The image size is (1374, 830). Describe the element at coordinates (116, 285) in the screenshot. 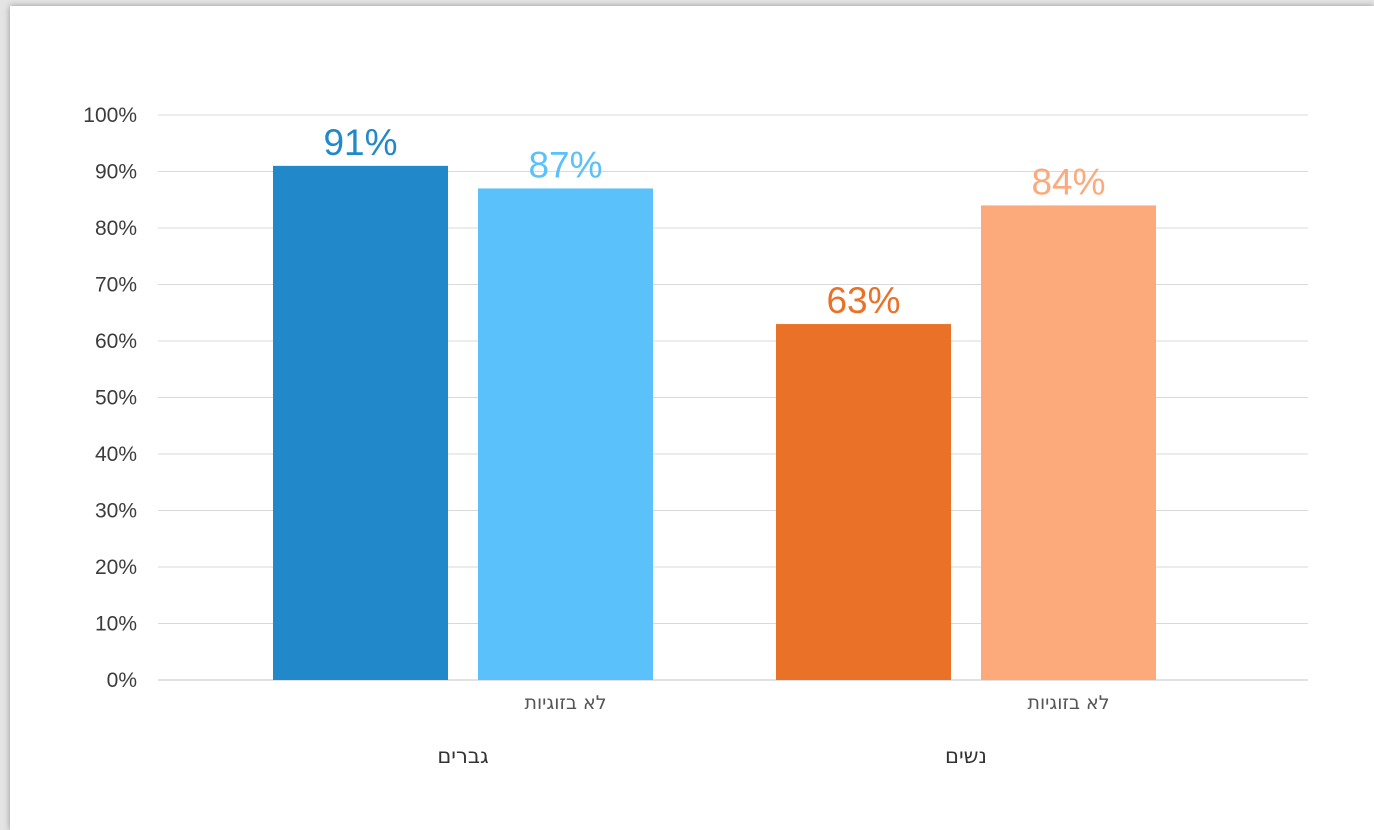

I see `y-tick-label: 70%` at that location.